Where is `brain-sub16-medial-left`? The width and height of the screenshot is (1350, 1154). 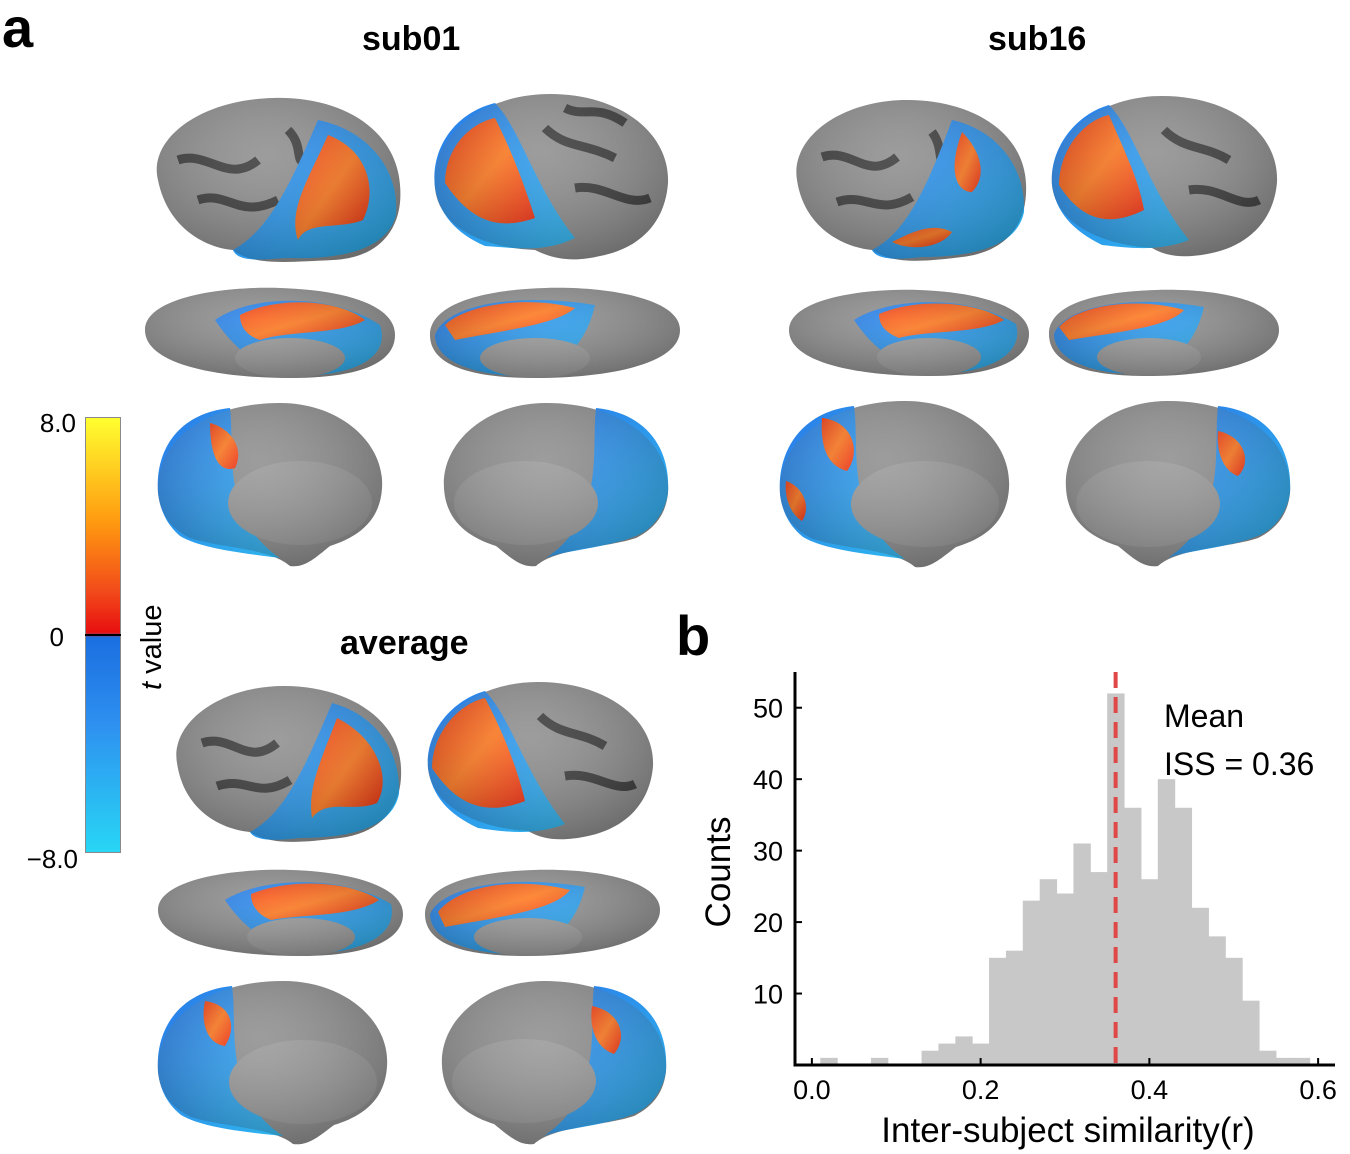
brain-sub16-medial-left is located at coordinates (894, 484).